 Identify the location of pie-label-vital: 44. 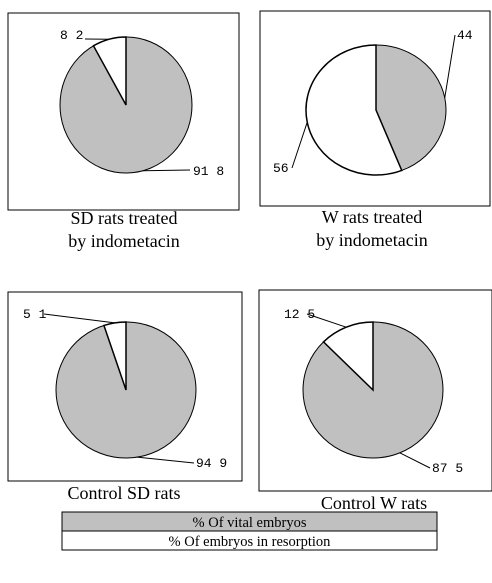
(465, 35).